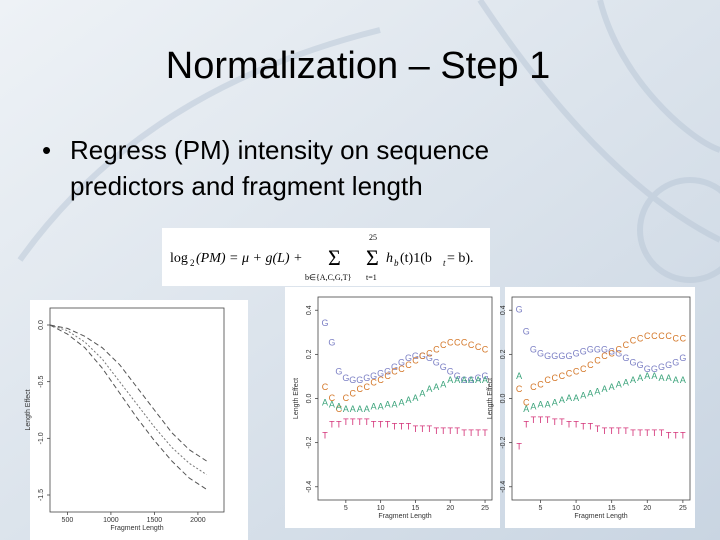 This screenshot has height=540, width=720. Describe the element at coordinates (309, 487) in the screenshot. I see `y-tick-label: -0.4` at that location.